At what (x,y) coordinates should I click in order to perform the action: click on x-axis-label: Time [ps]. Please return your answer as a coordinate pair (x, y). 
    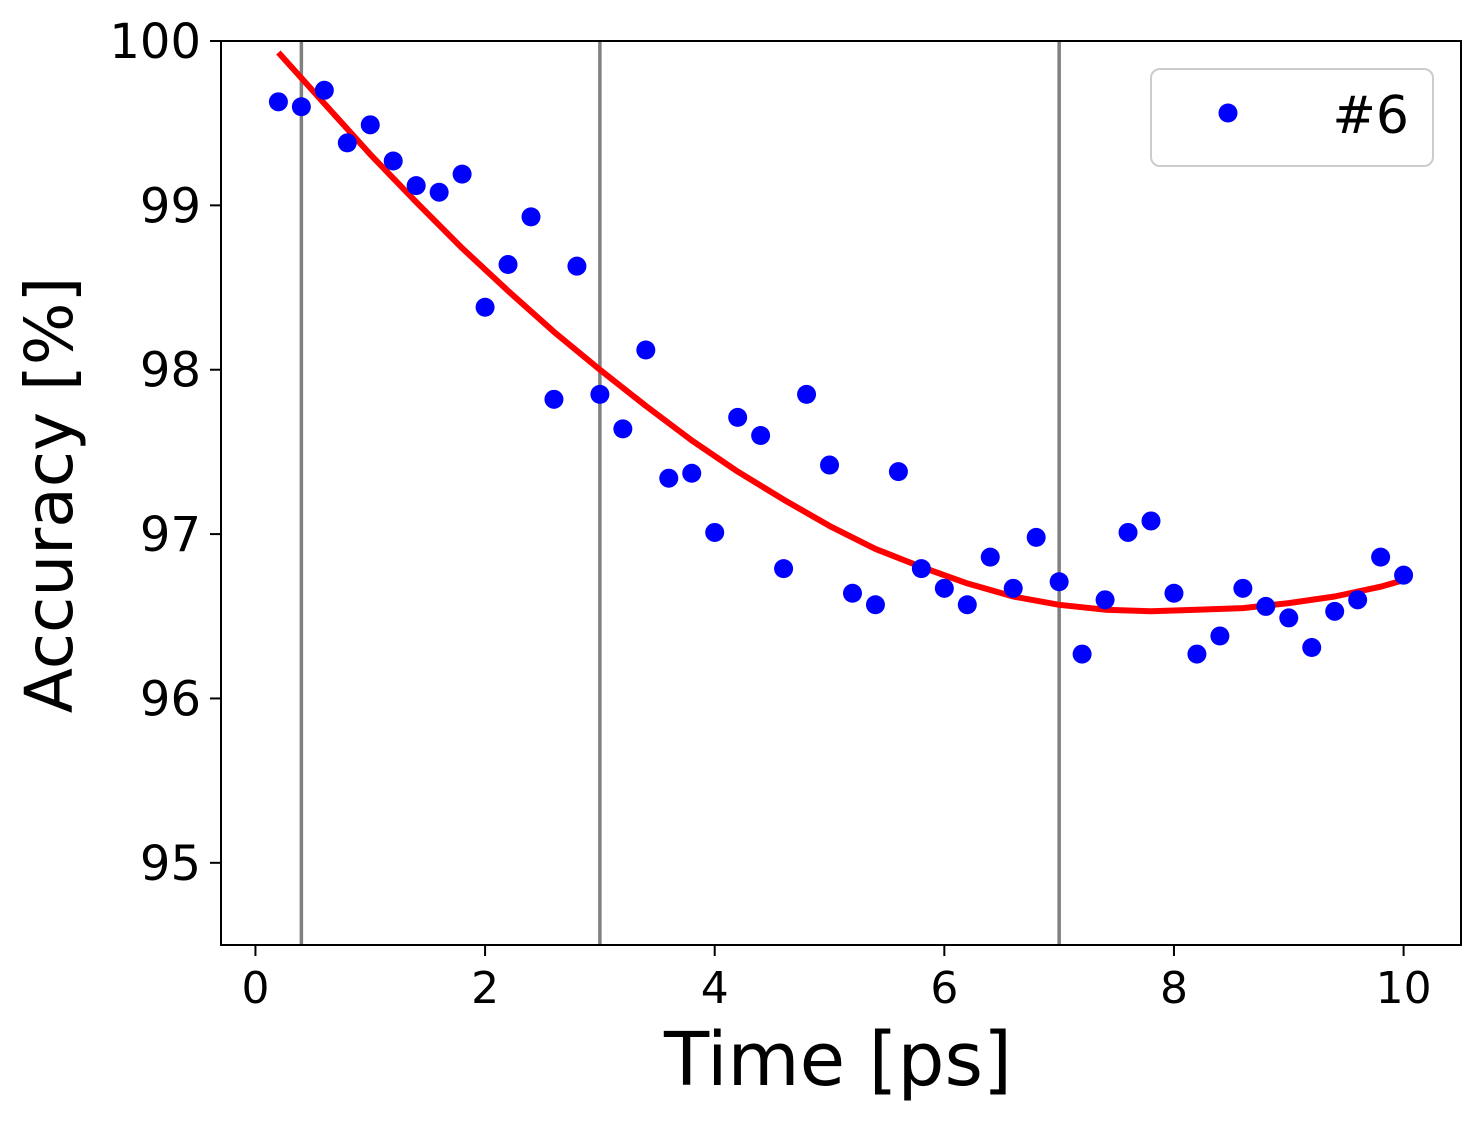
    Looking at the image, I should click on (837, 1060).